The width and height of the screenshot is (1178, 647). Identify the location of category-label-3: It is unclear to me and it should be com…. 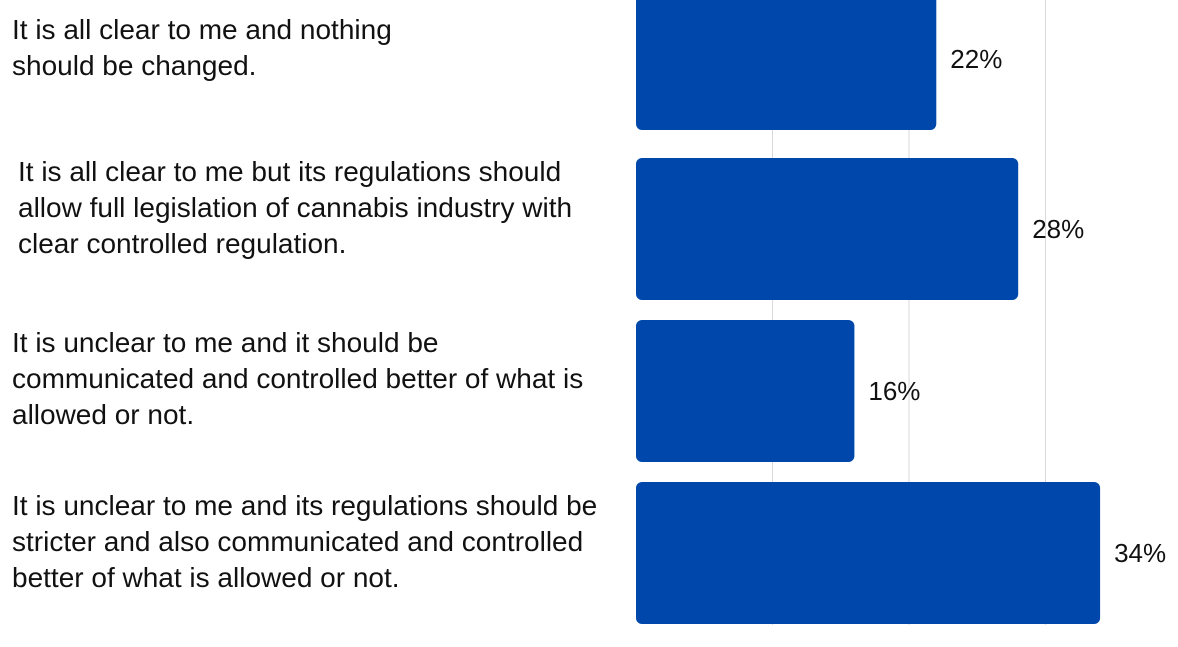
(298, 378).